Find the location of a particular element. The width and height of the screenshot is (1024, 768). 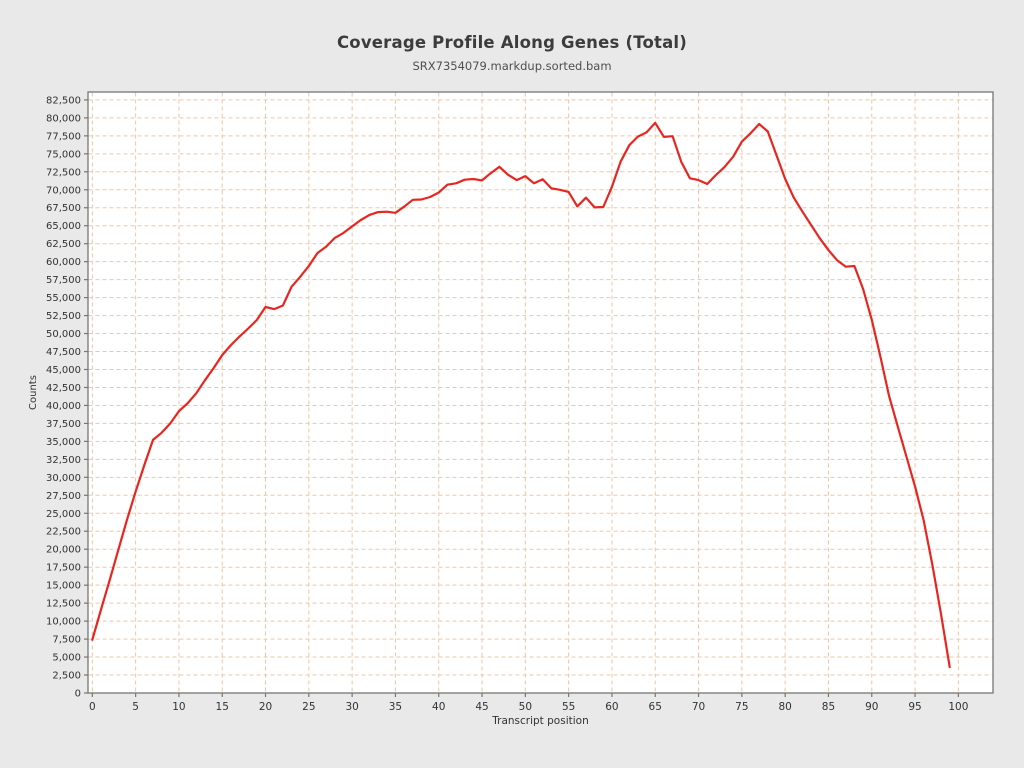

x-tick-label: 0 is located at coordinates (92, 707).